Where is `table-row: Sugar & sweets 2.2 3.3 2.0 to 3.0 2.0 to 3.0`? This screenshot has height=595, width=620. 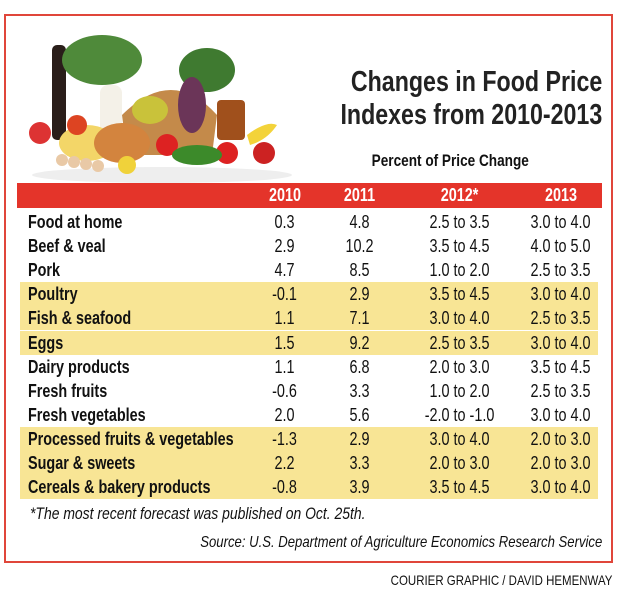
table-row: Sugar & sweets 2.2 3.3 2.0 to 3.0 2.0 to 3.0 is located at coordinates (309, 463).